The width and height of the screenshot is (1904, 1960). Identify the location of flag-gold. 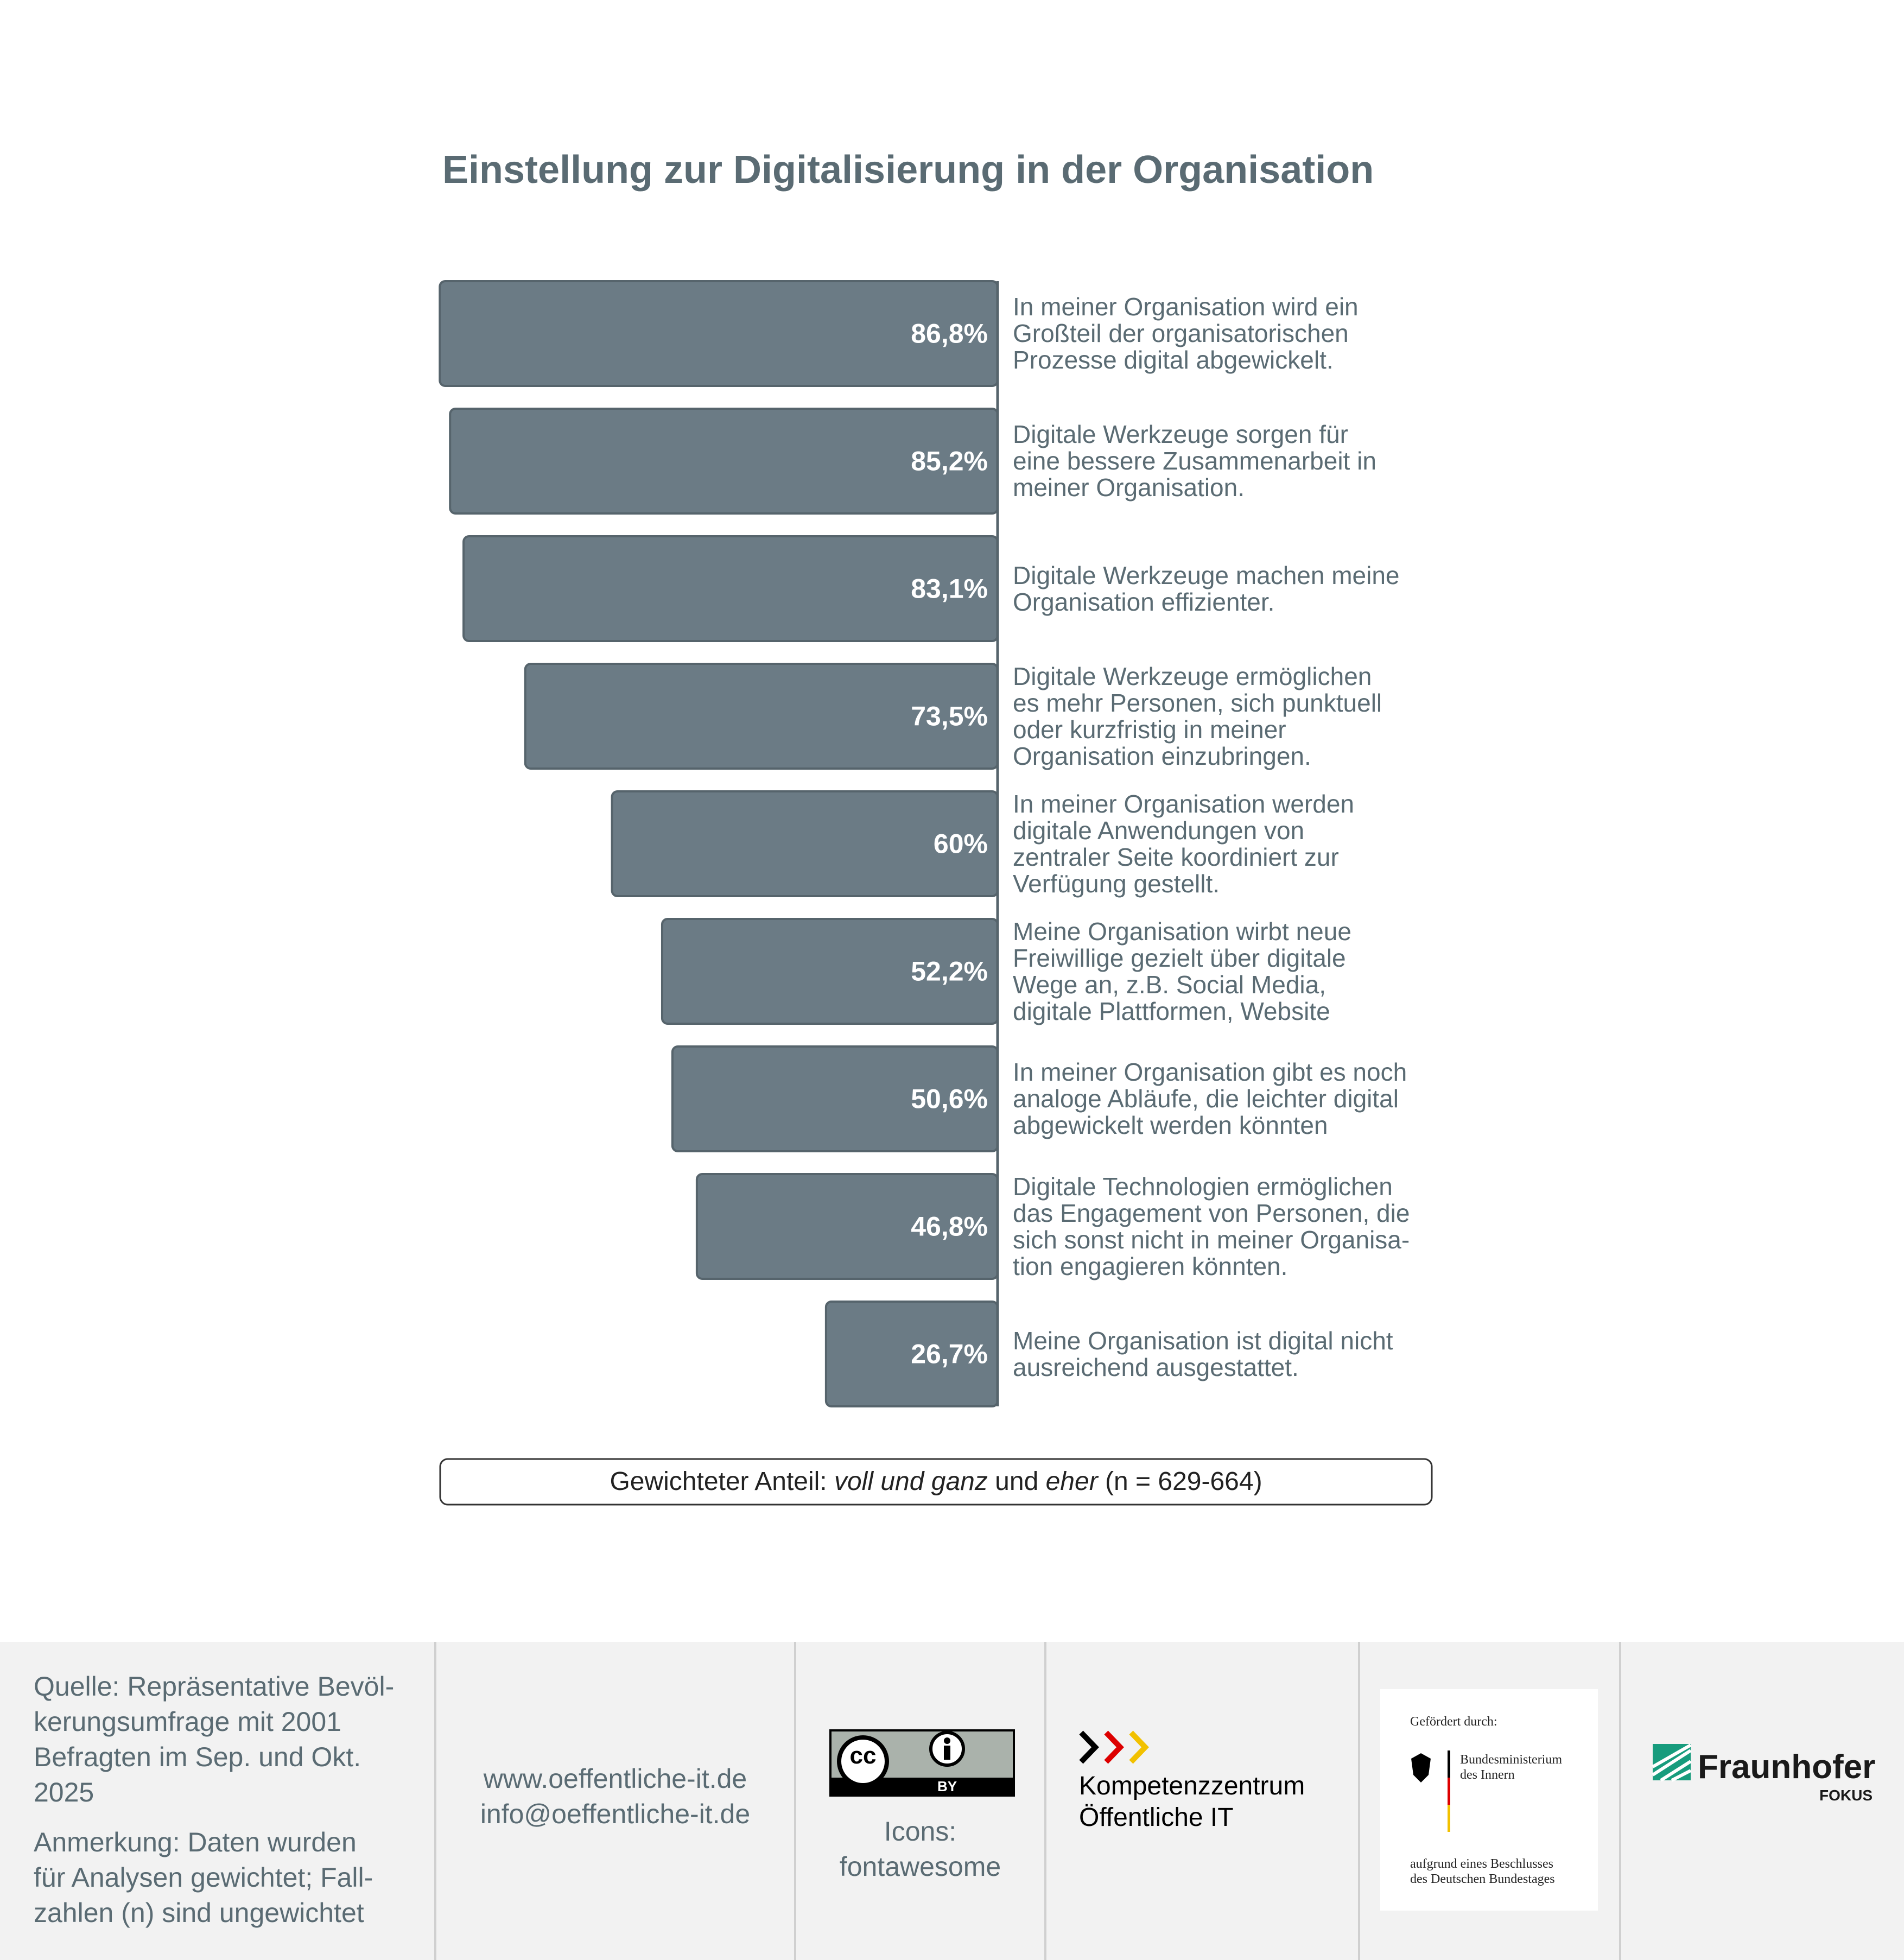
(1449, 1819).